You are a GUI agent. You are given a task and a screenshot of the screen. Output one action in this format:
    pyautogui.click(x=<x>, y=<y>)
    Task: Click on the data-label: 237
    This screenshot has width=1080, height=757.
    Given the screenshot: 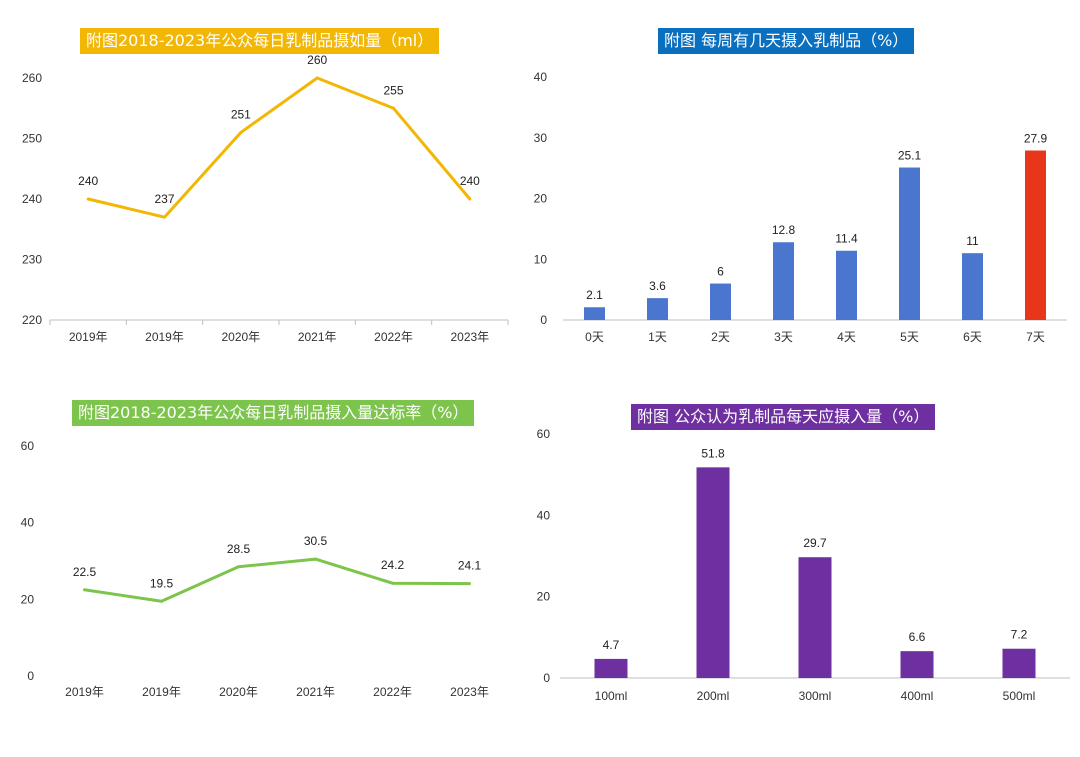 What is the action you would take?
    pyautogui.click(x=164, y=199)
    